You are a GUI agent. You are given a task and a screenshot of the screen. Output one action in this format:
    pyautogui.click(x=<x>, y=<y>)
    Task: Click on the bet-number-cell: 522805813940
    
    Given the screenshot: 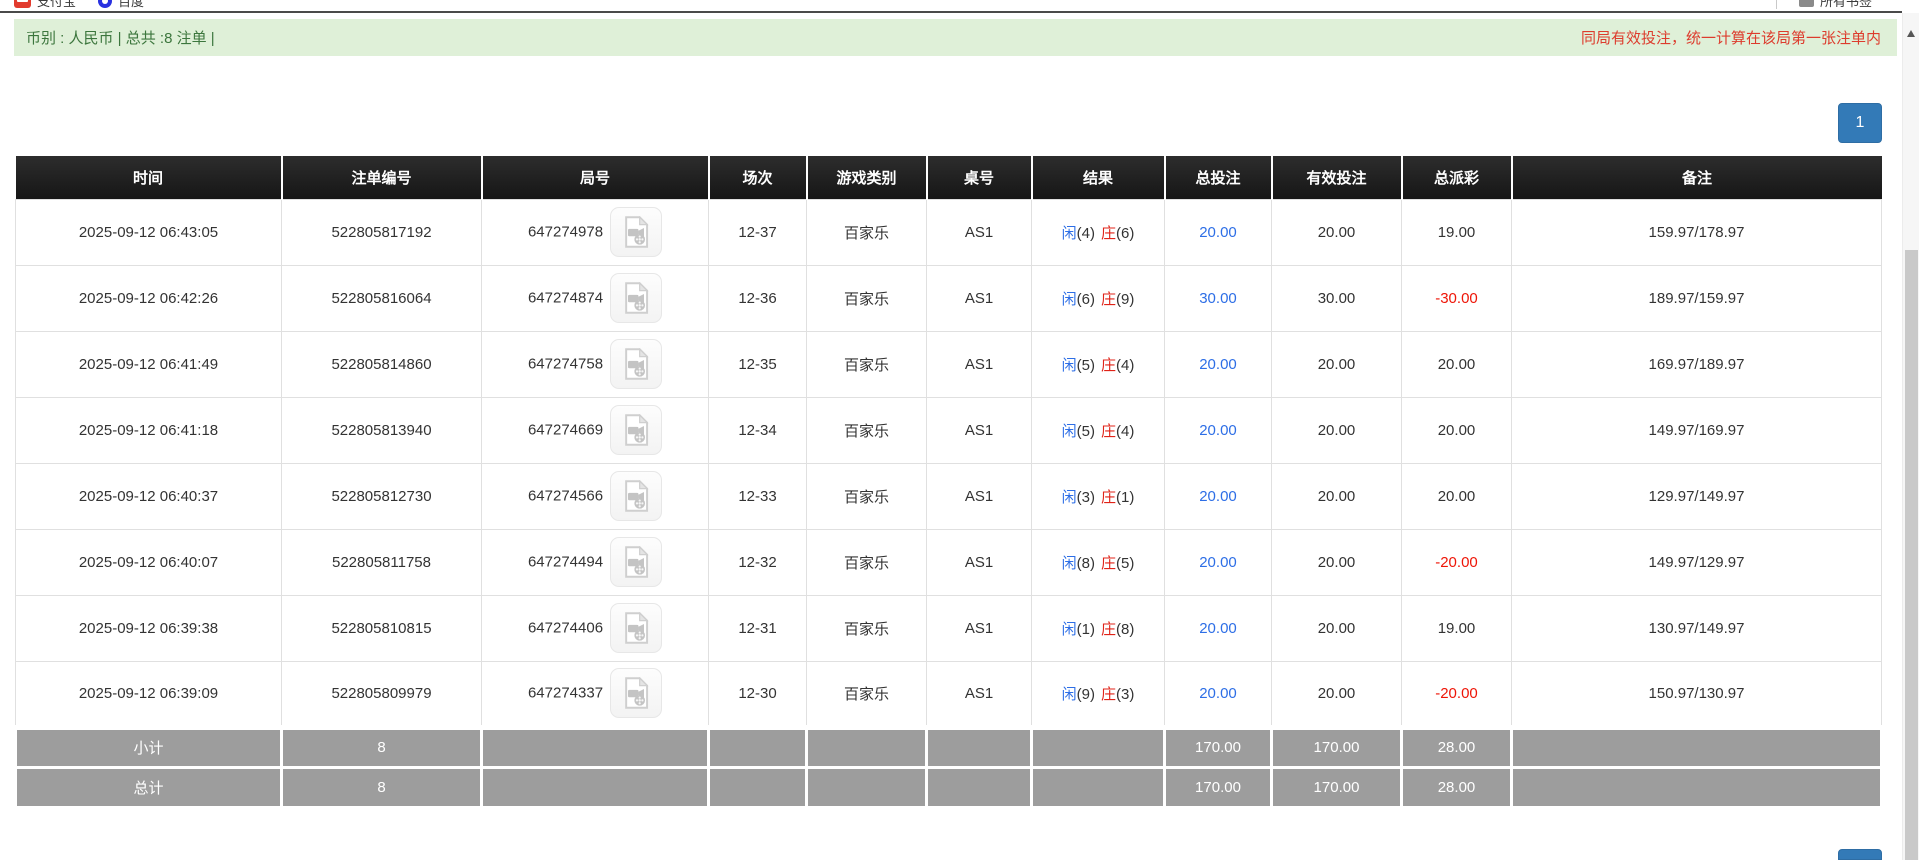 What is the action you would take?
    pyautogui.click(x=381, y=430)
    